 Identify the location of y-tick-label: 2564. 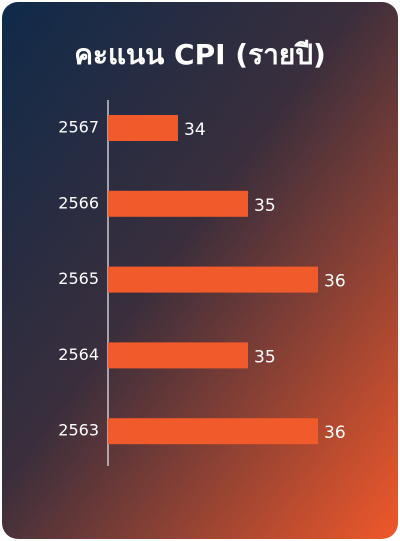
(78, 354).